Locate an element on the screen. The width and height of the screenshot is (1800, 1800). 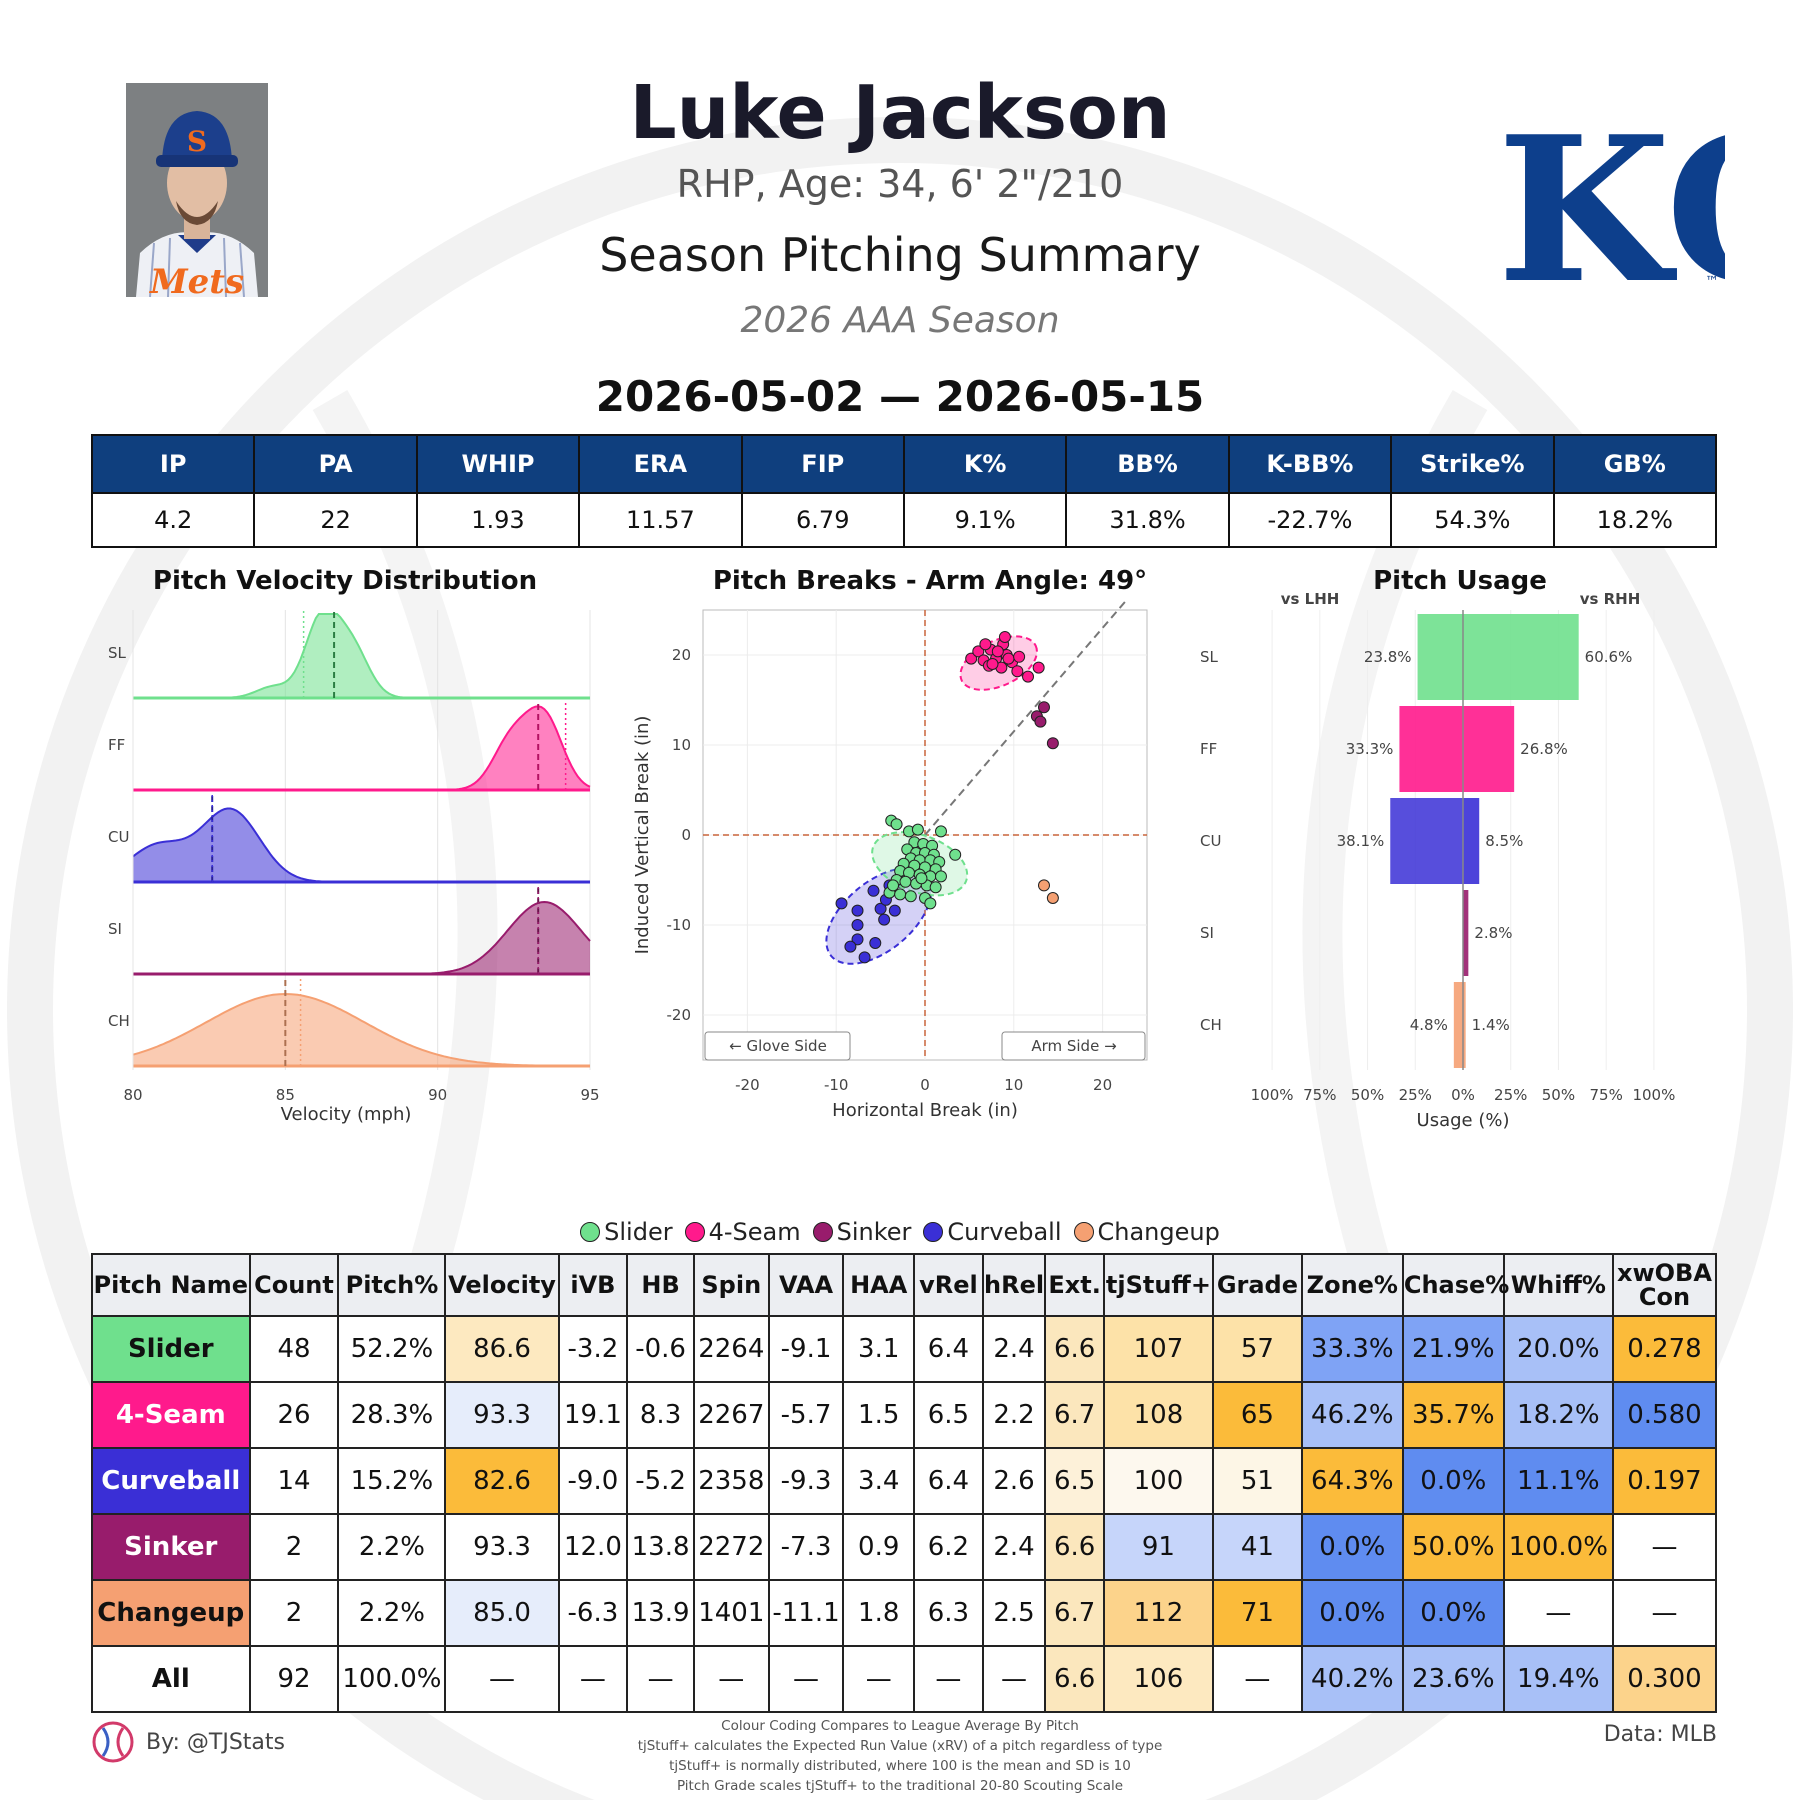
legend-marker-icon is located at coordinates (933, 1232).